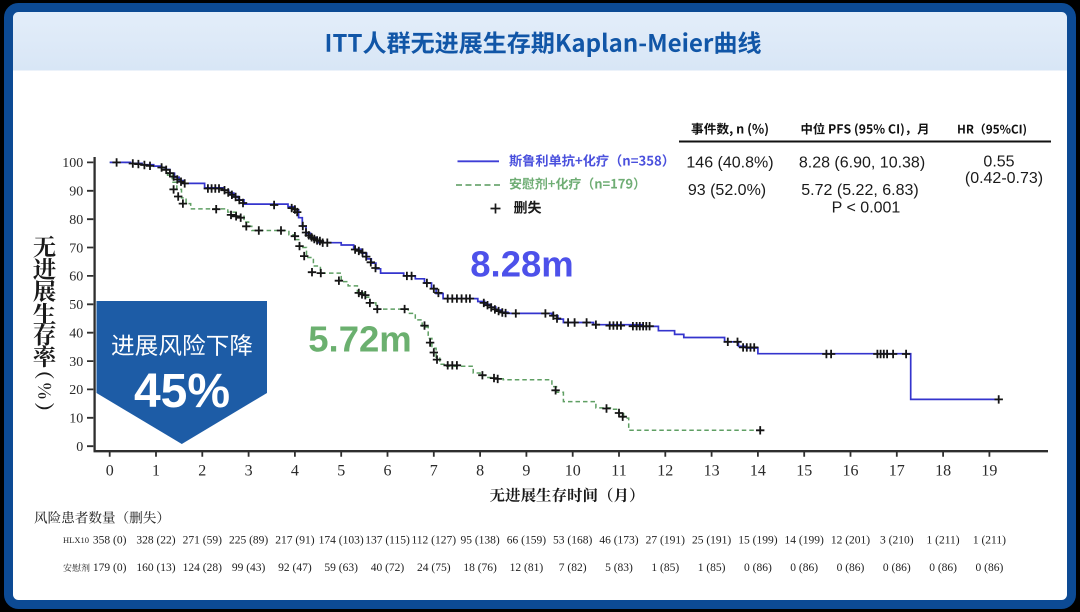 This screenshot has width=1080, height=612. What do you see at coordinates (360, 339) in the screenshot?
I see `svg-text: 5.72m` at bounding box center [360, 339].